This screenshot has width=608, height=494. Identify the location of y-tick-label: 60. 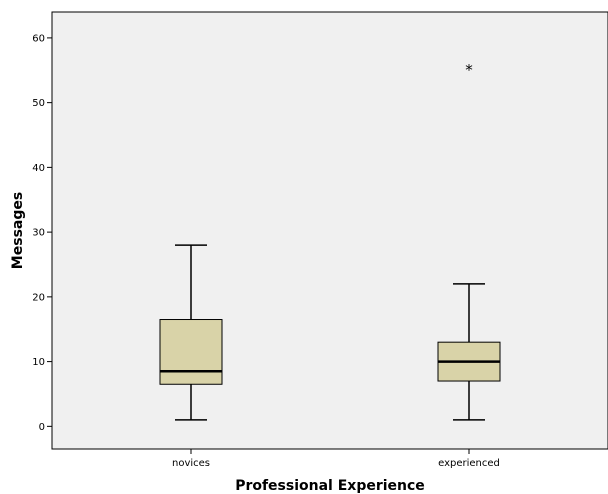
(38, 38).